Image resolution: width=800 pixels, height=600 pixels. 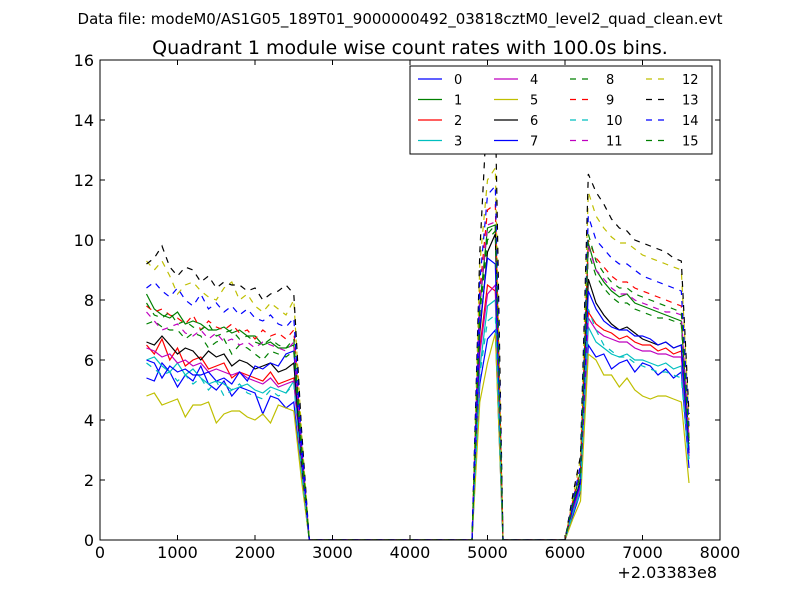 What do you see at coordinates (332, 552) in the screenshot?
I see `x-tick-label: 3000` at bounding box center [332, 552].